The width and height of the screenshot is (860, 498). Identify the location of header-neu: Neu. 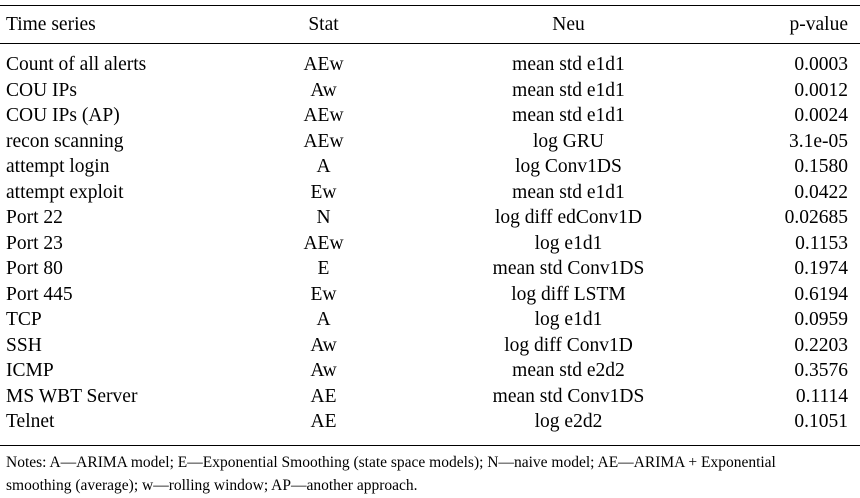
(568, 24).